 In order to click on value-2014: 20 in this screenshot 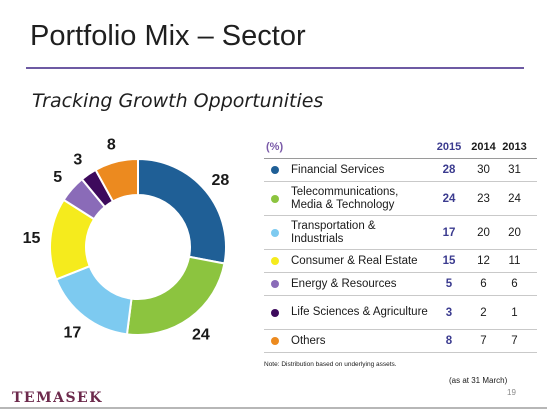, I will do `click(483, 232)`.